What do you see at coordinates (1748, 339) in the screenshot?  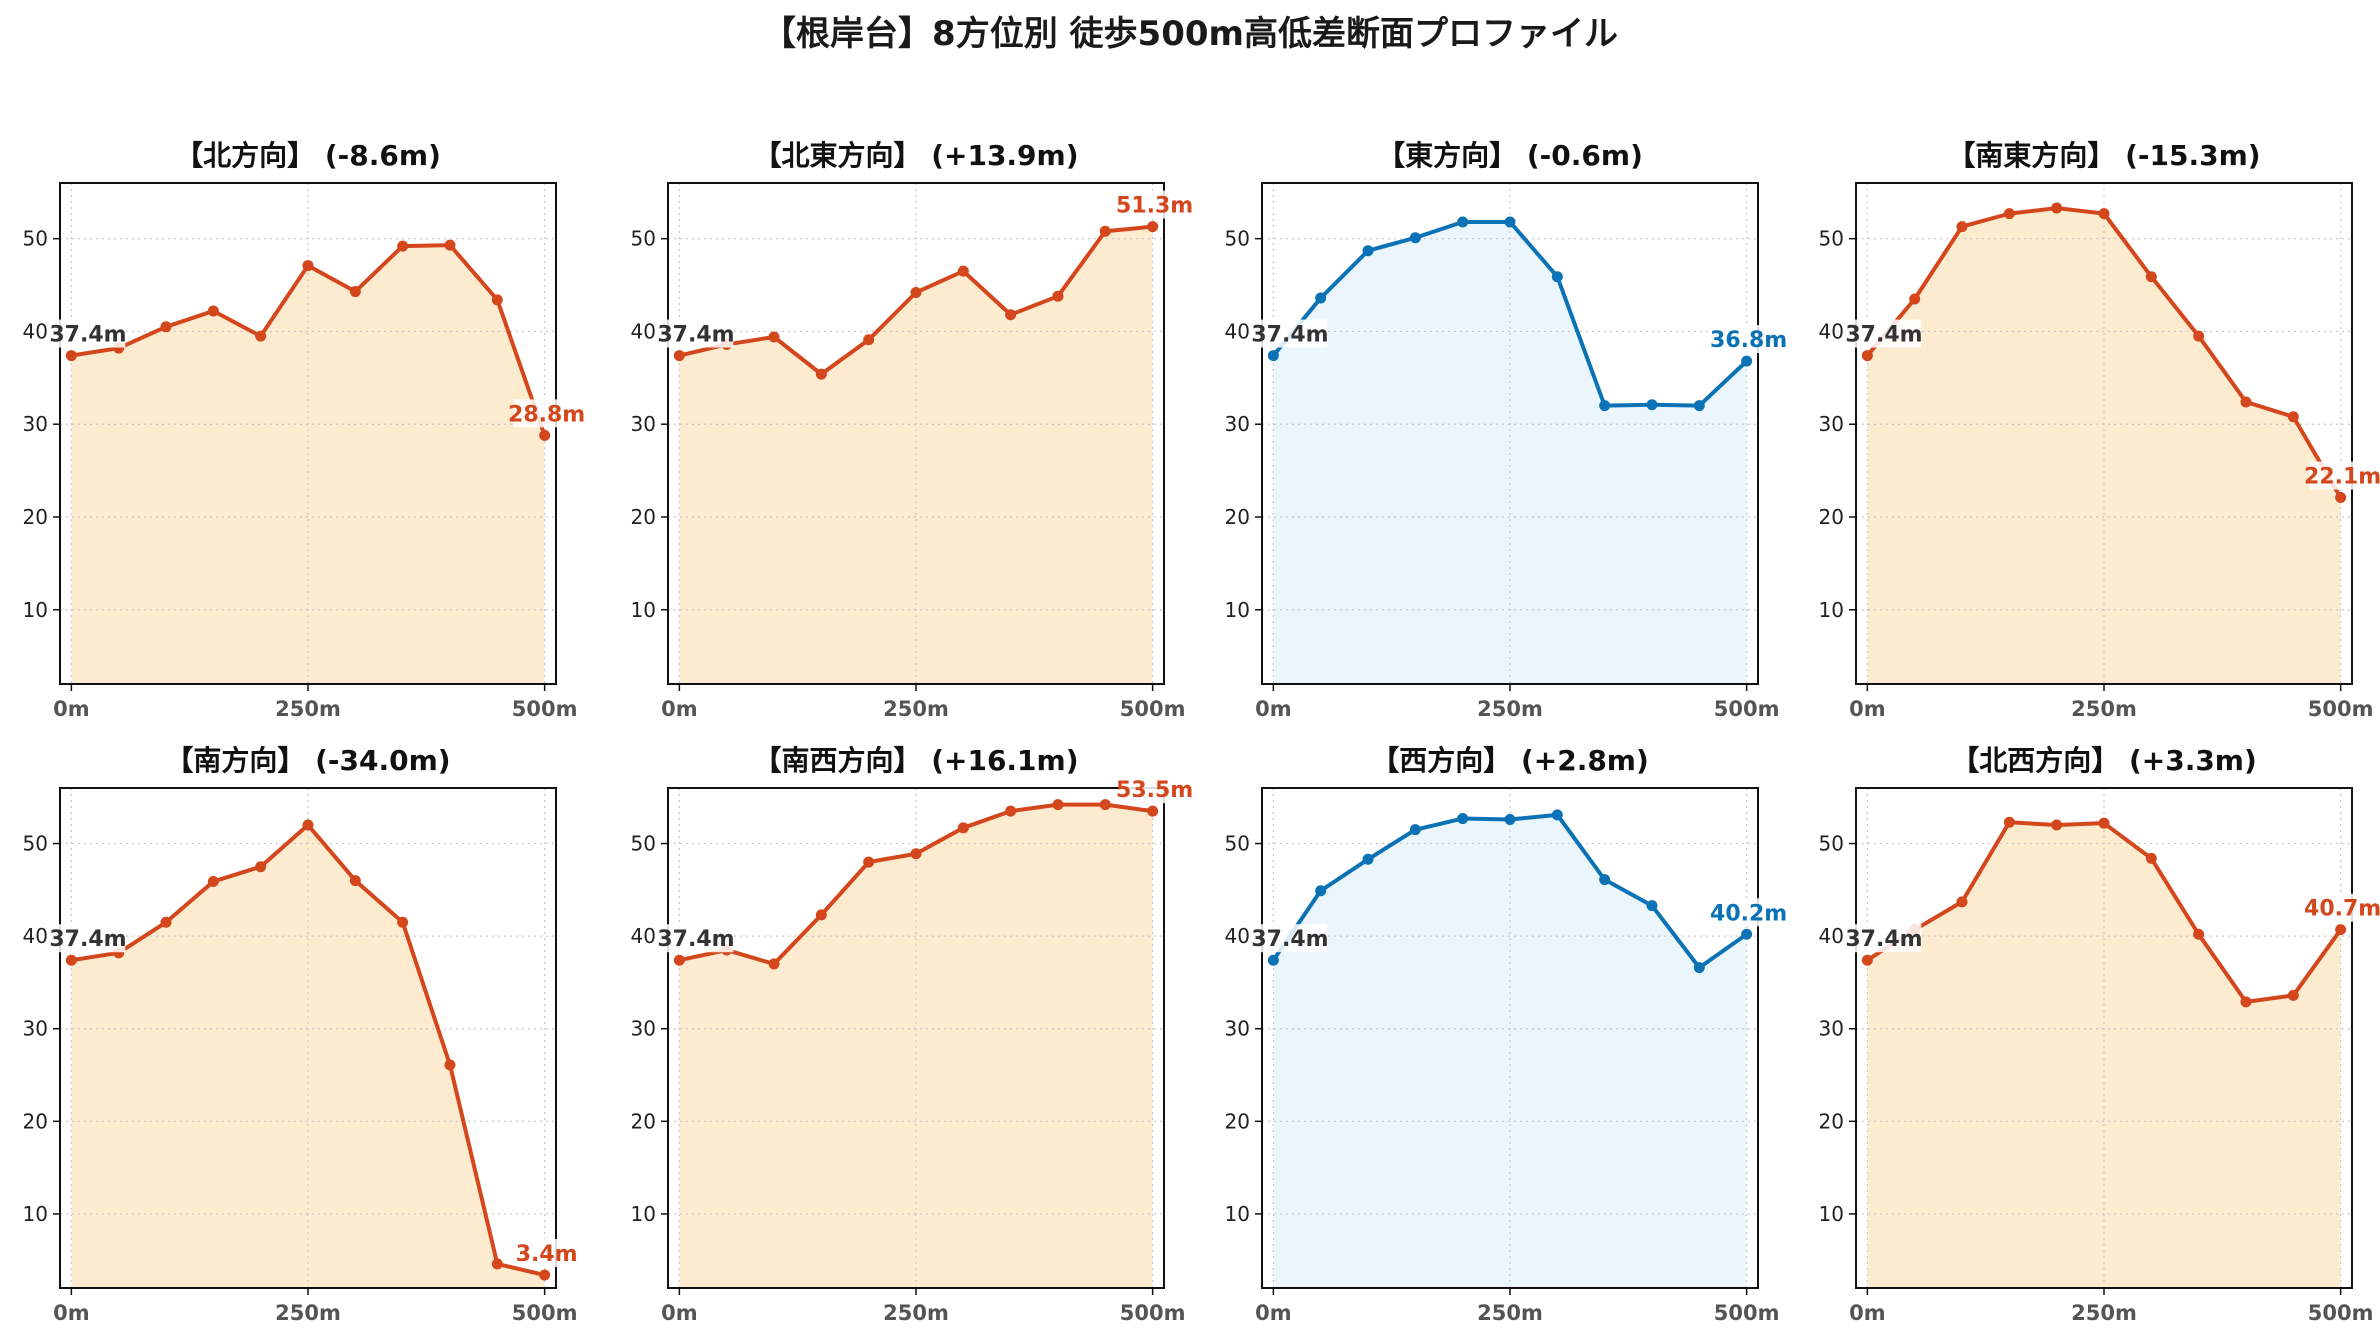 I see `chart-3-end-label-bg` at bounding box center [1748, 339].